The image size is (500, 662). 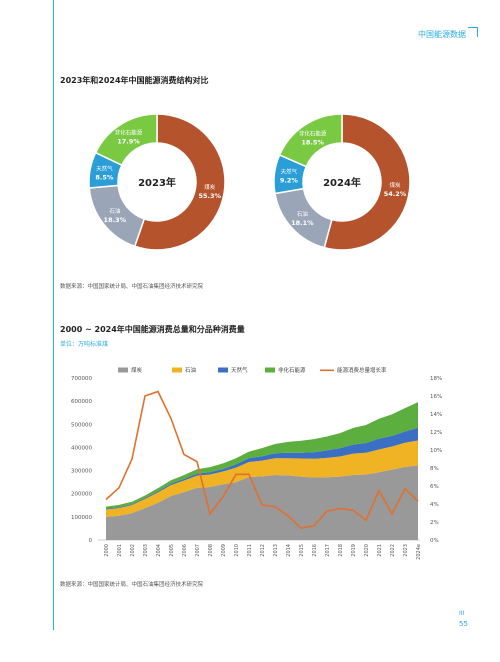 What do you see at coordinates (367, 182) in the screenshot?
I see `donut-1-slice-coal` at bounding box center [367, 182].